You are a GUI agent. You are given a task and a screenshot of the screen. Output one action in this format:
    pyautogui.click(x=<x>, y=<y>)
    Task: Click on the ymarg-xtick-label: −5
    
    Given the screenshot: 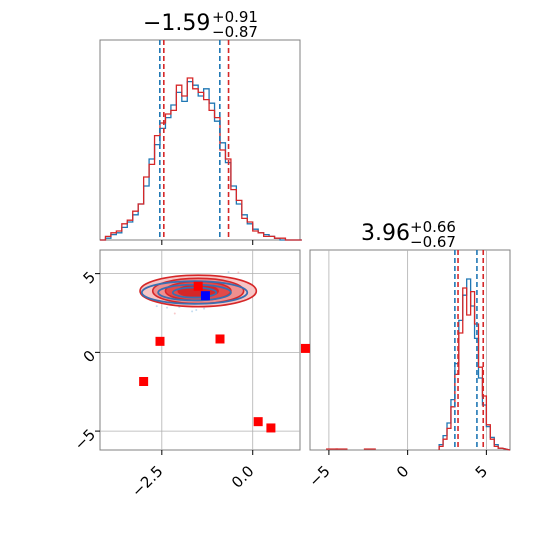 What is the action you would take?
    pyautogui.click(x=319, y=476)
    